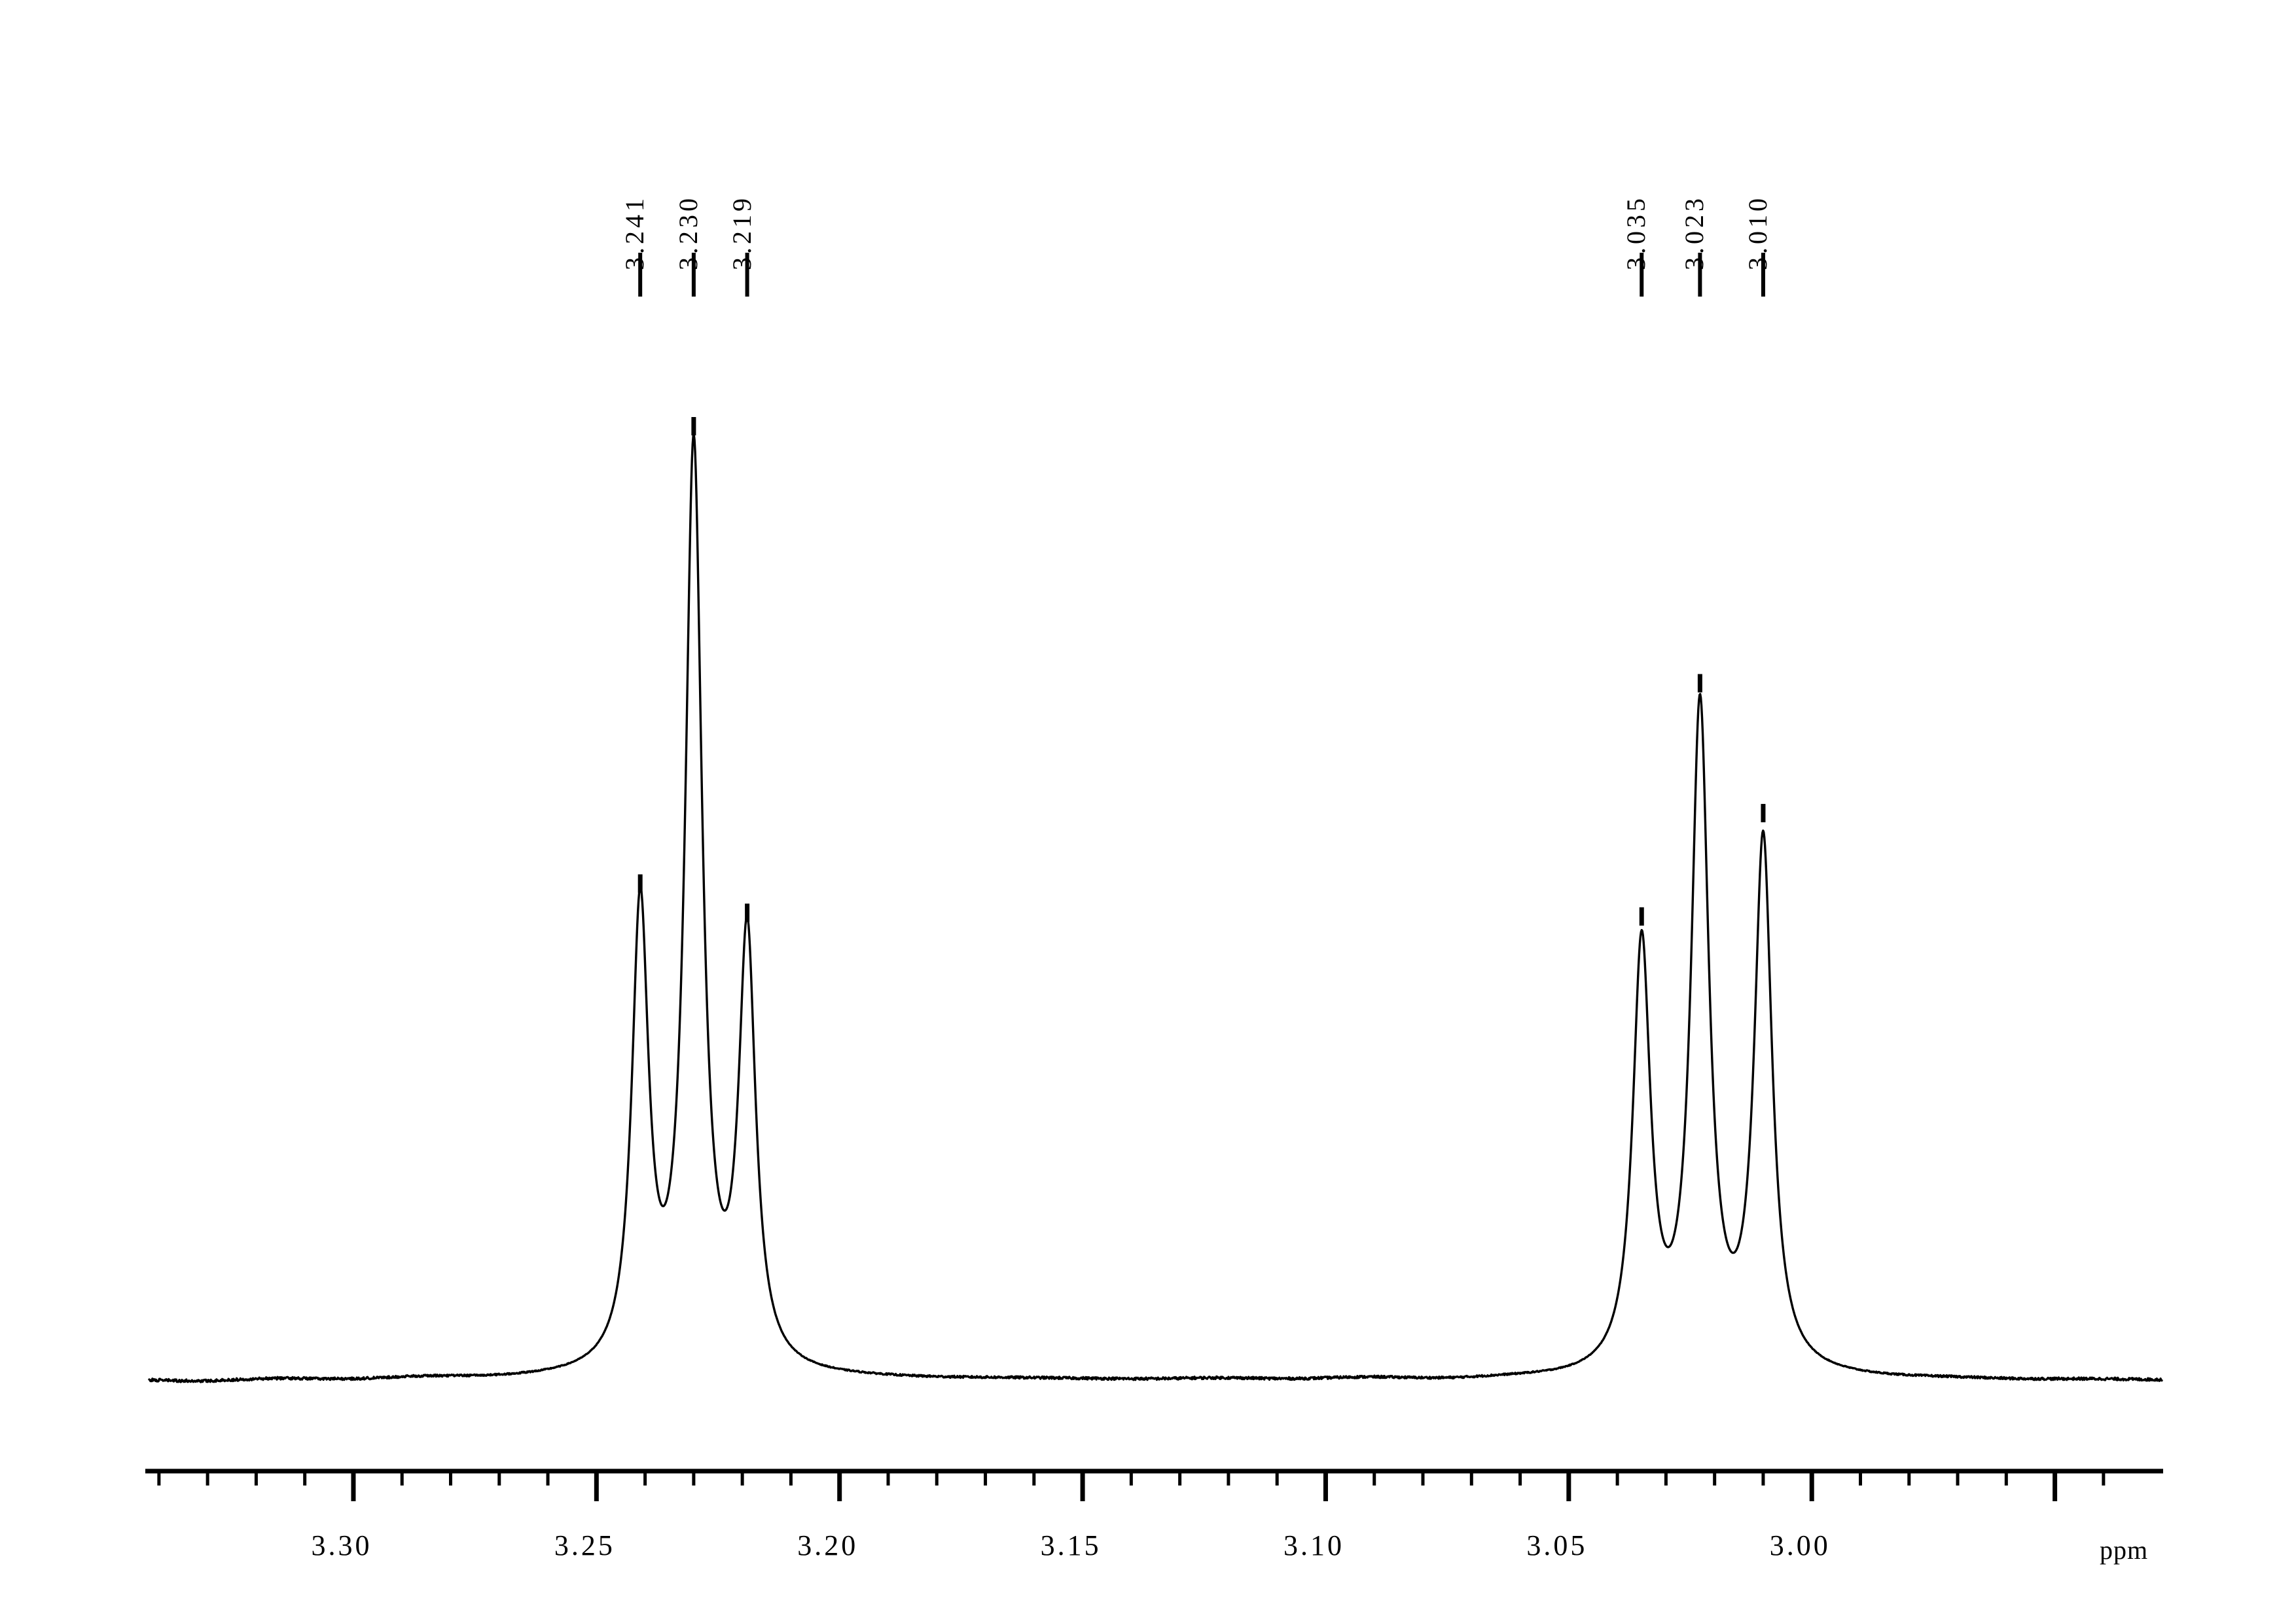  I want to click on x-axis-tick-label: 3.15, so click(1071, 1545).